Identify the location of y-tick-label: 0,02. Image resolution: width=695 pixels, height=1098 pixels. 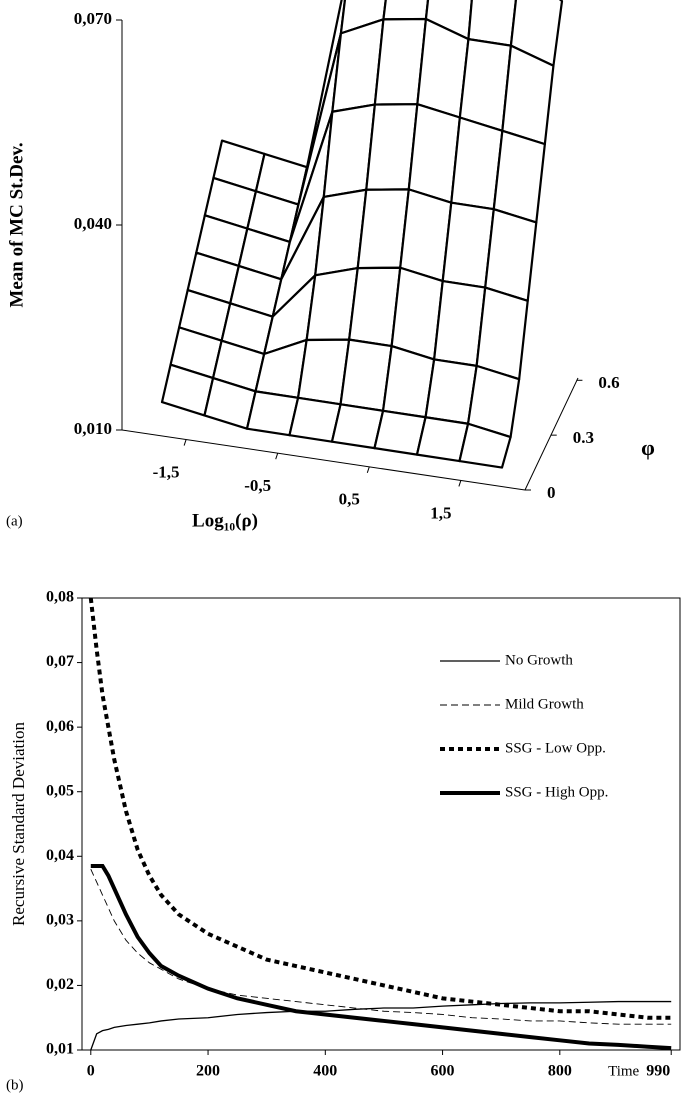
(60, 984).